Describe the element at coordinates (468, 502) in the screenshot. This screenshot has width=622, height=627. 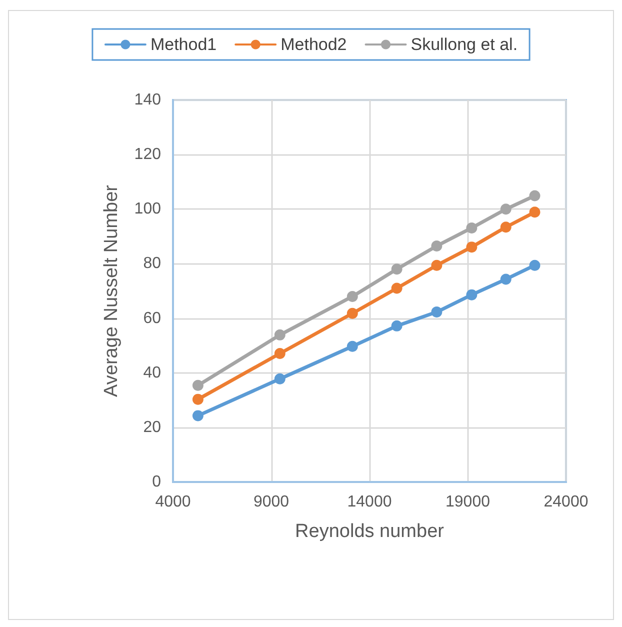
I see `x-tick-label: 19000` at that location.